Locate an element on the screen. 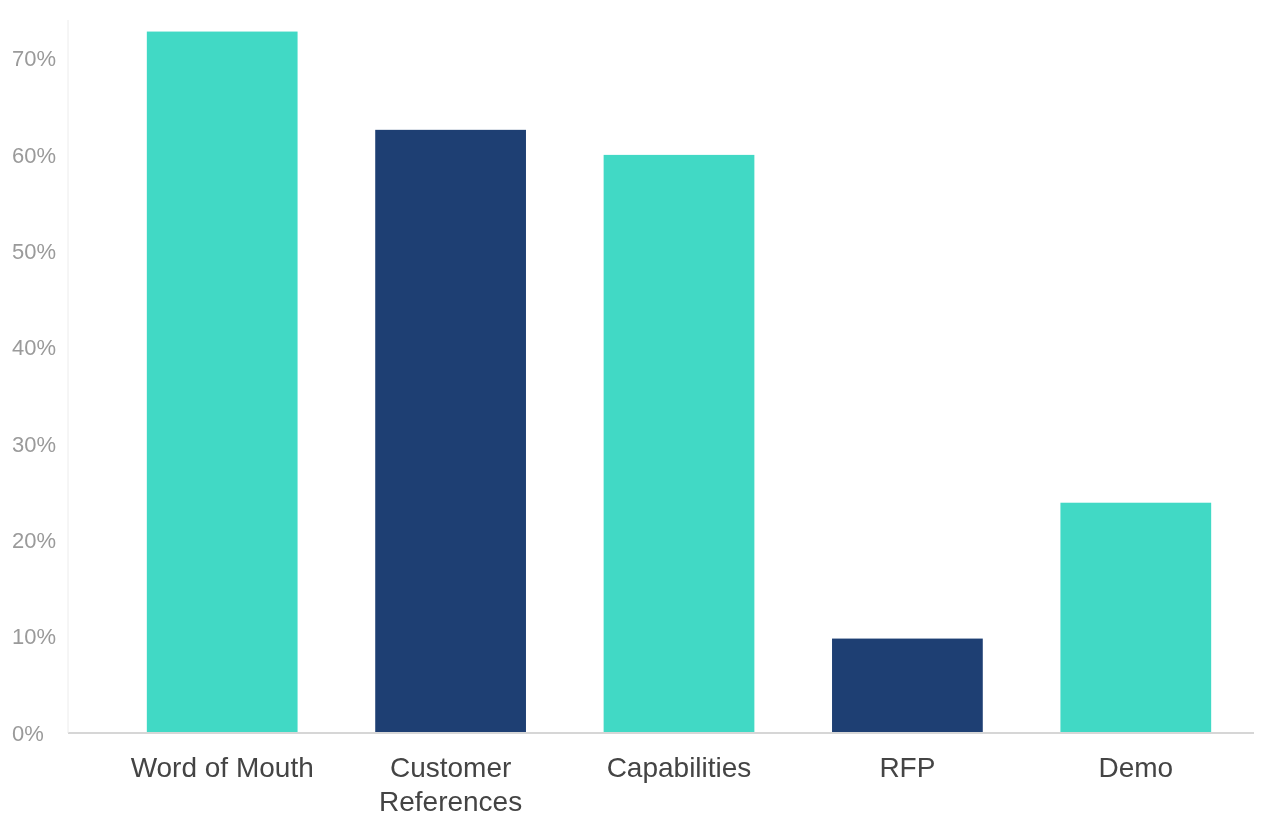  y-tick-label: 70% is located at coordinates (34, 59).